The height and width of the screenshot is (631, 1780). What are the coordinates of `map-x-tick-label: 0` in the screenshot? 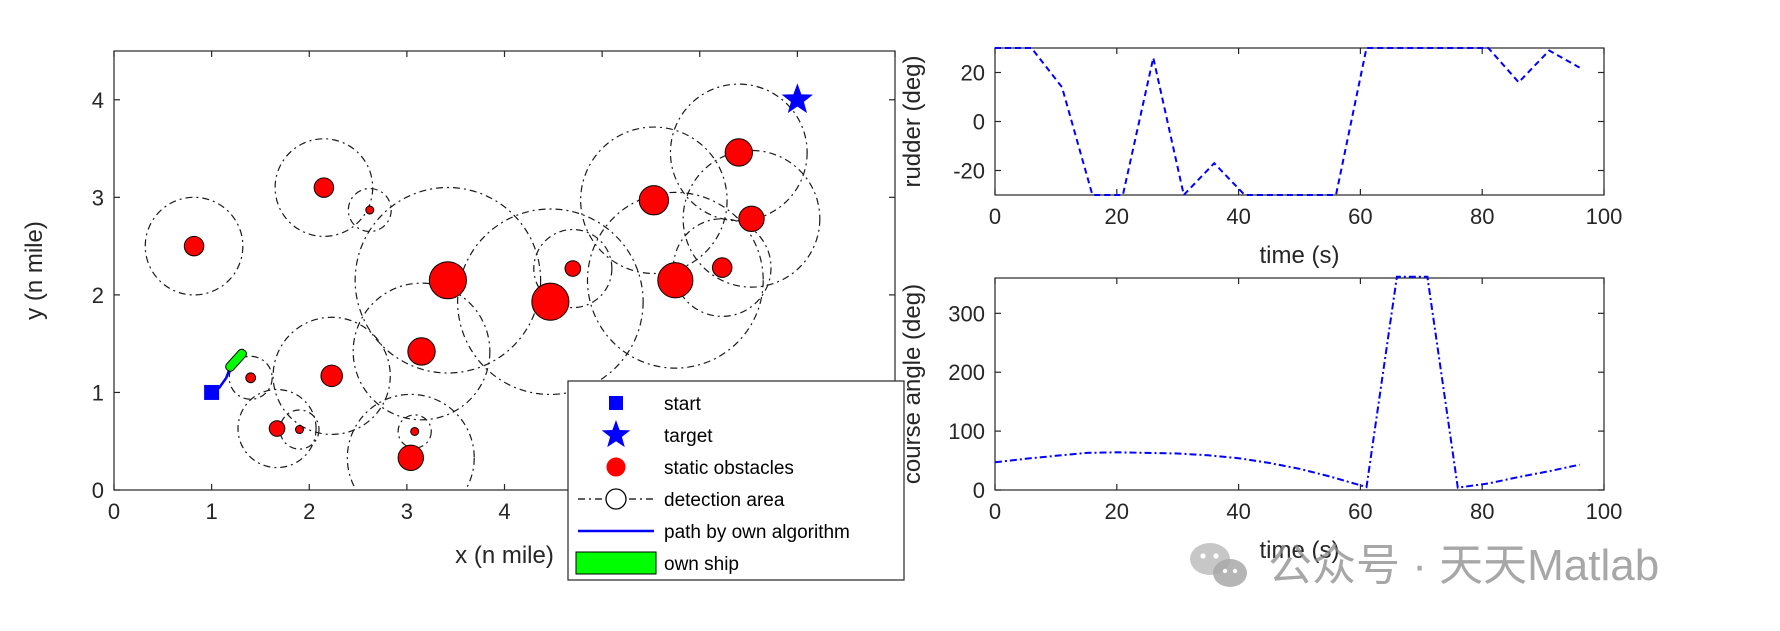 It's located at (114, 511).